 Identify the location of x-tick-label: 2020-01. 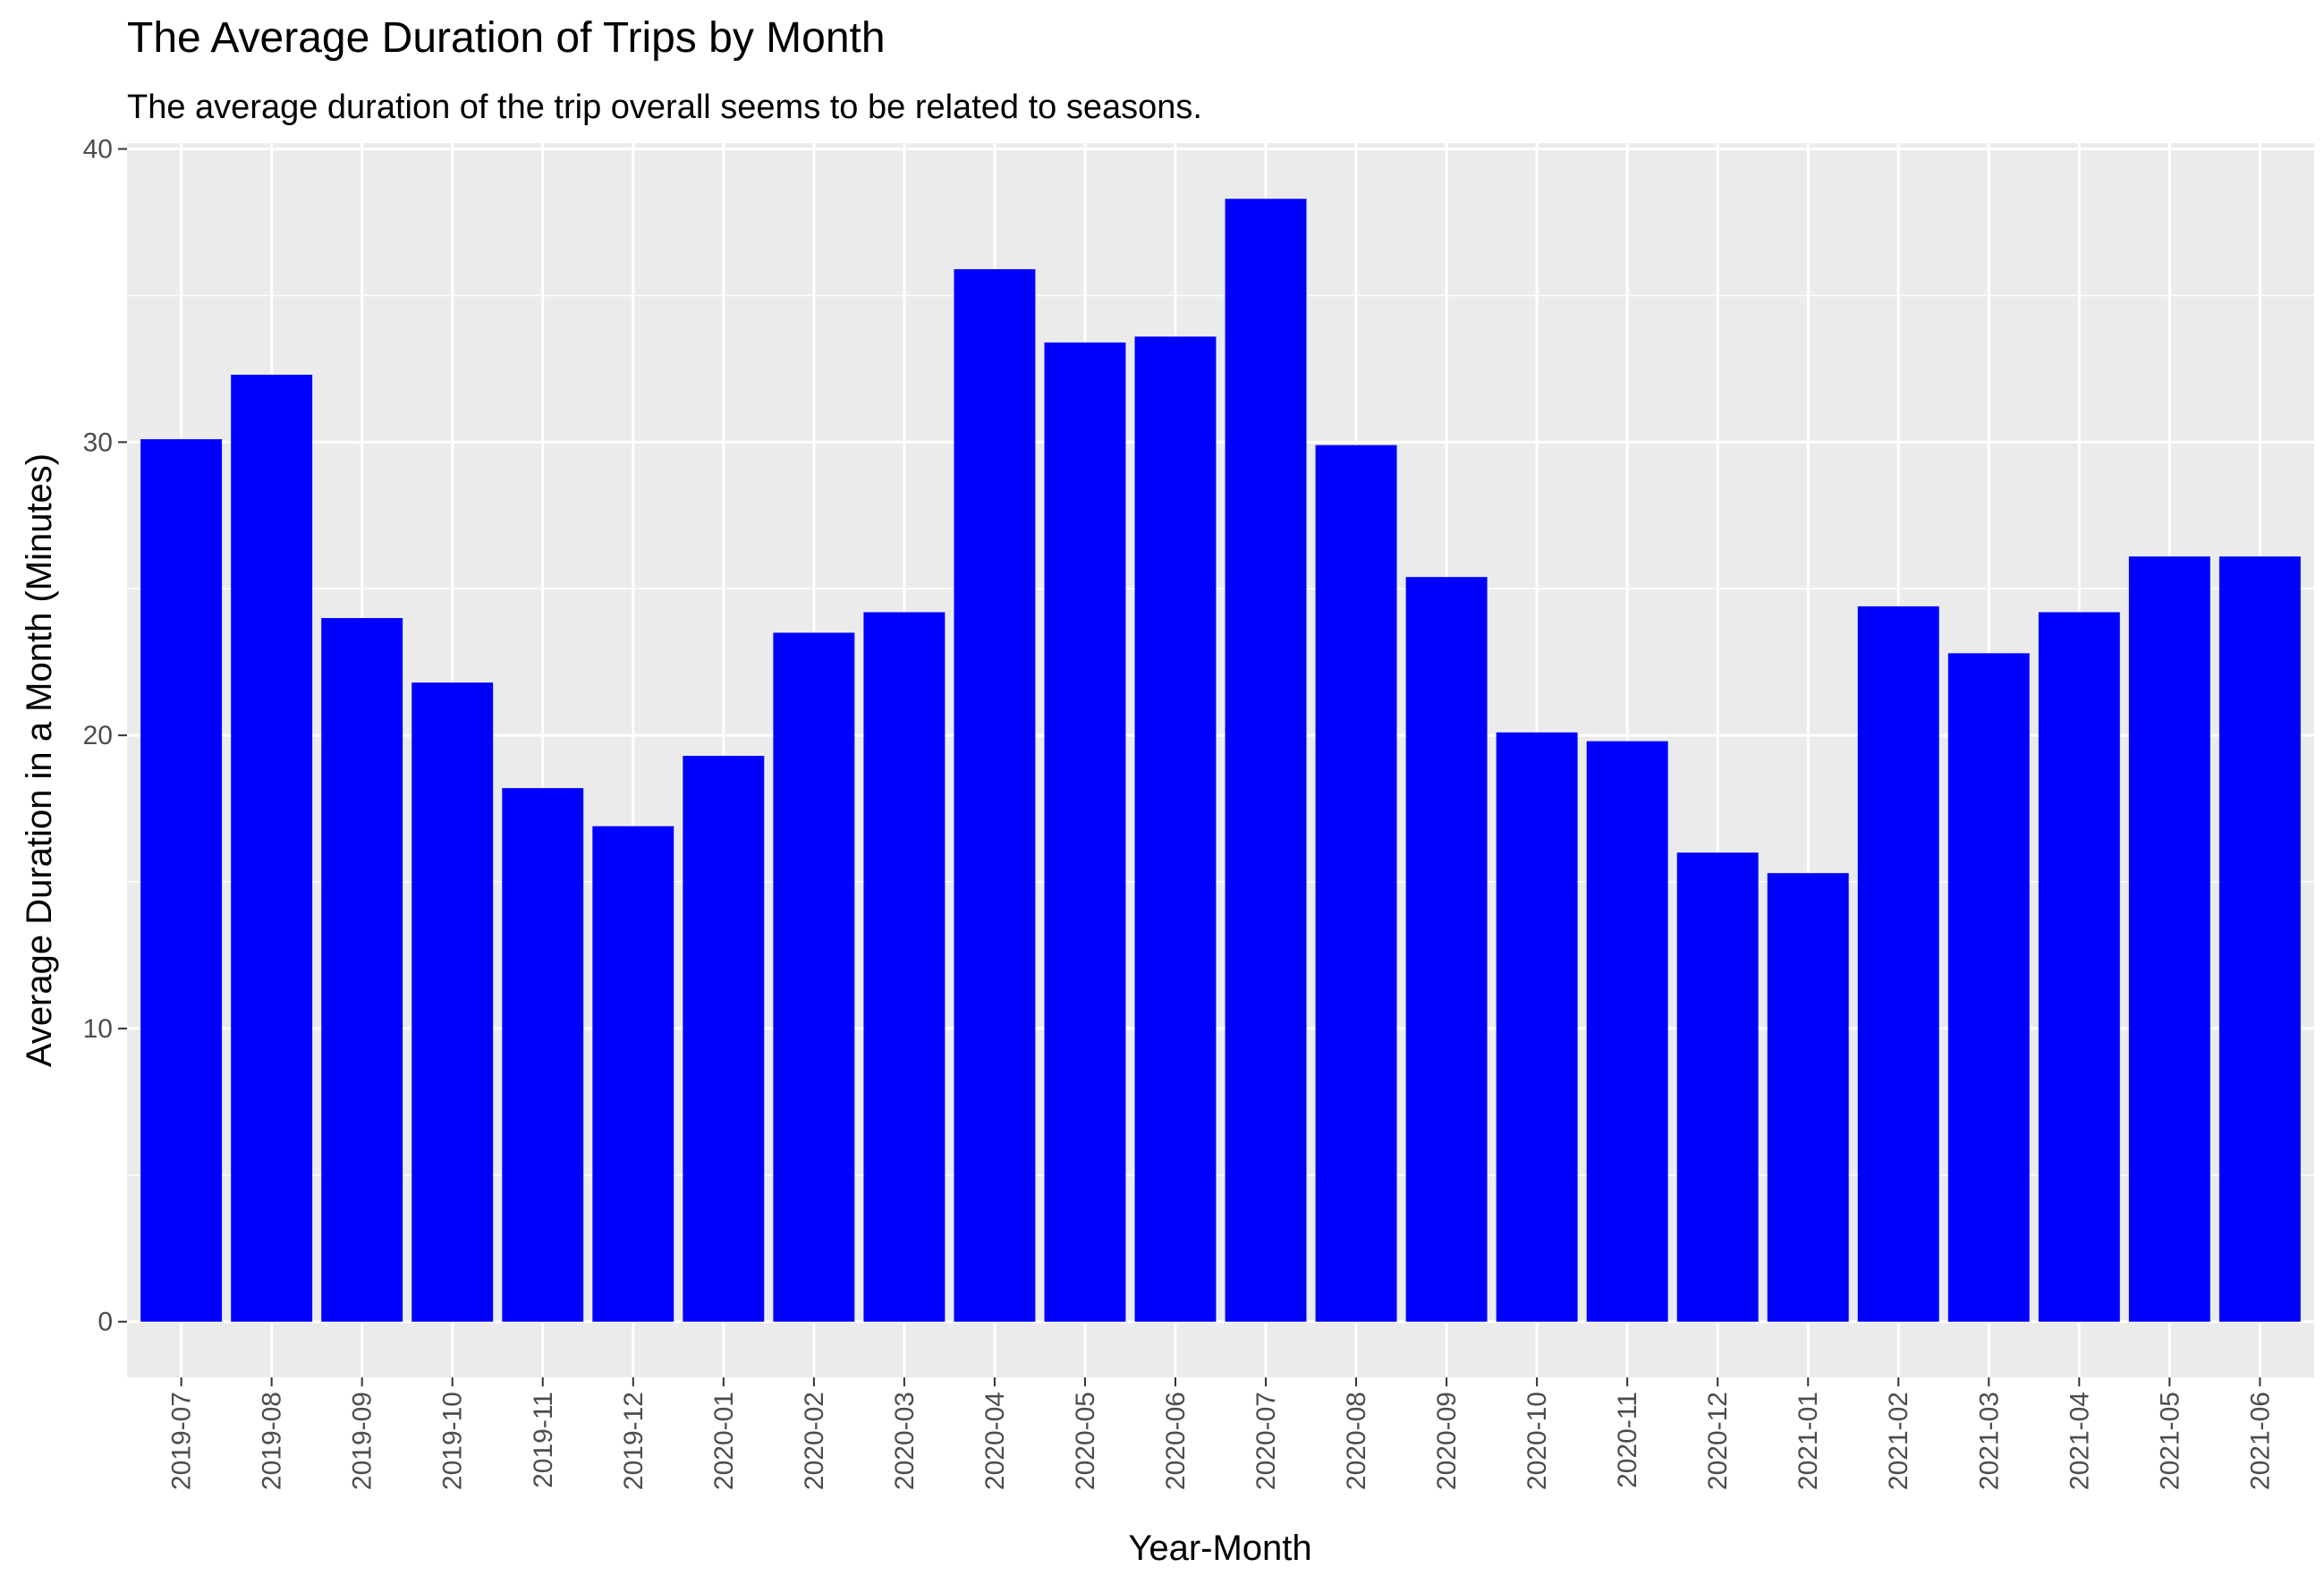
(724, 1441).